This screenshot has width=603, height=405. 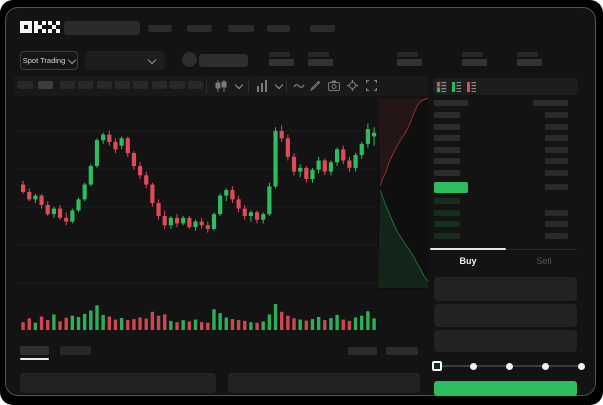 I want to click on buy-submit-button, so click(x=505, y=388).